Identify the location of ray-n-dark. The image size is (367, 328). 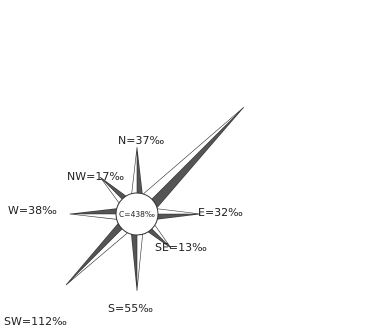
(139, 172).